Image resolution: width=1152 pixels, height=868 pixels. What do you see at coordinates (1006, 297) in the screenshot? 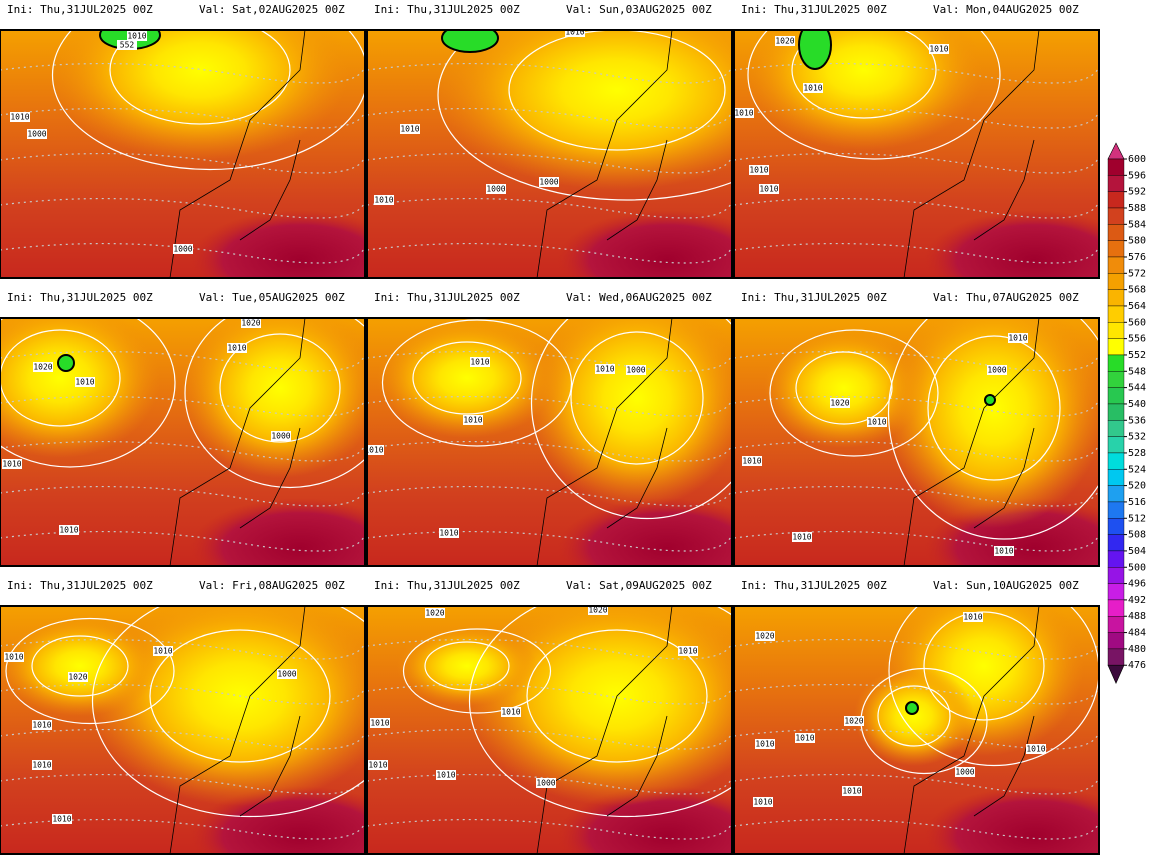
I see `valid-time: Val: Thu,07AUG2025 00Z` at bounding box center [1006, 297].